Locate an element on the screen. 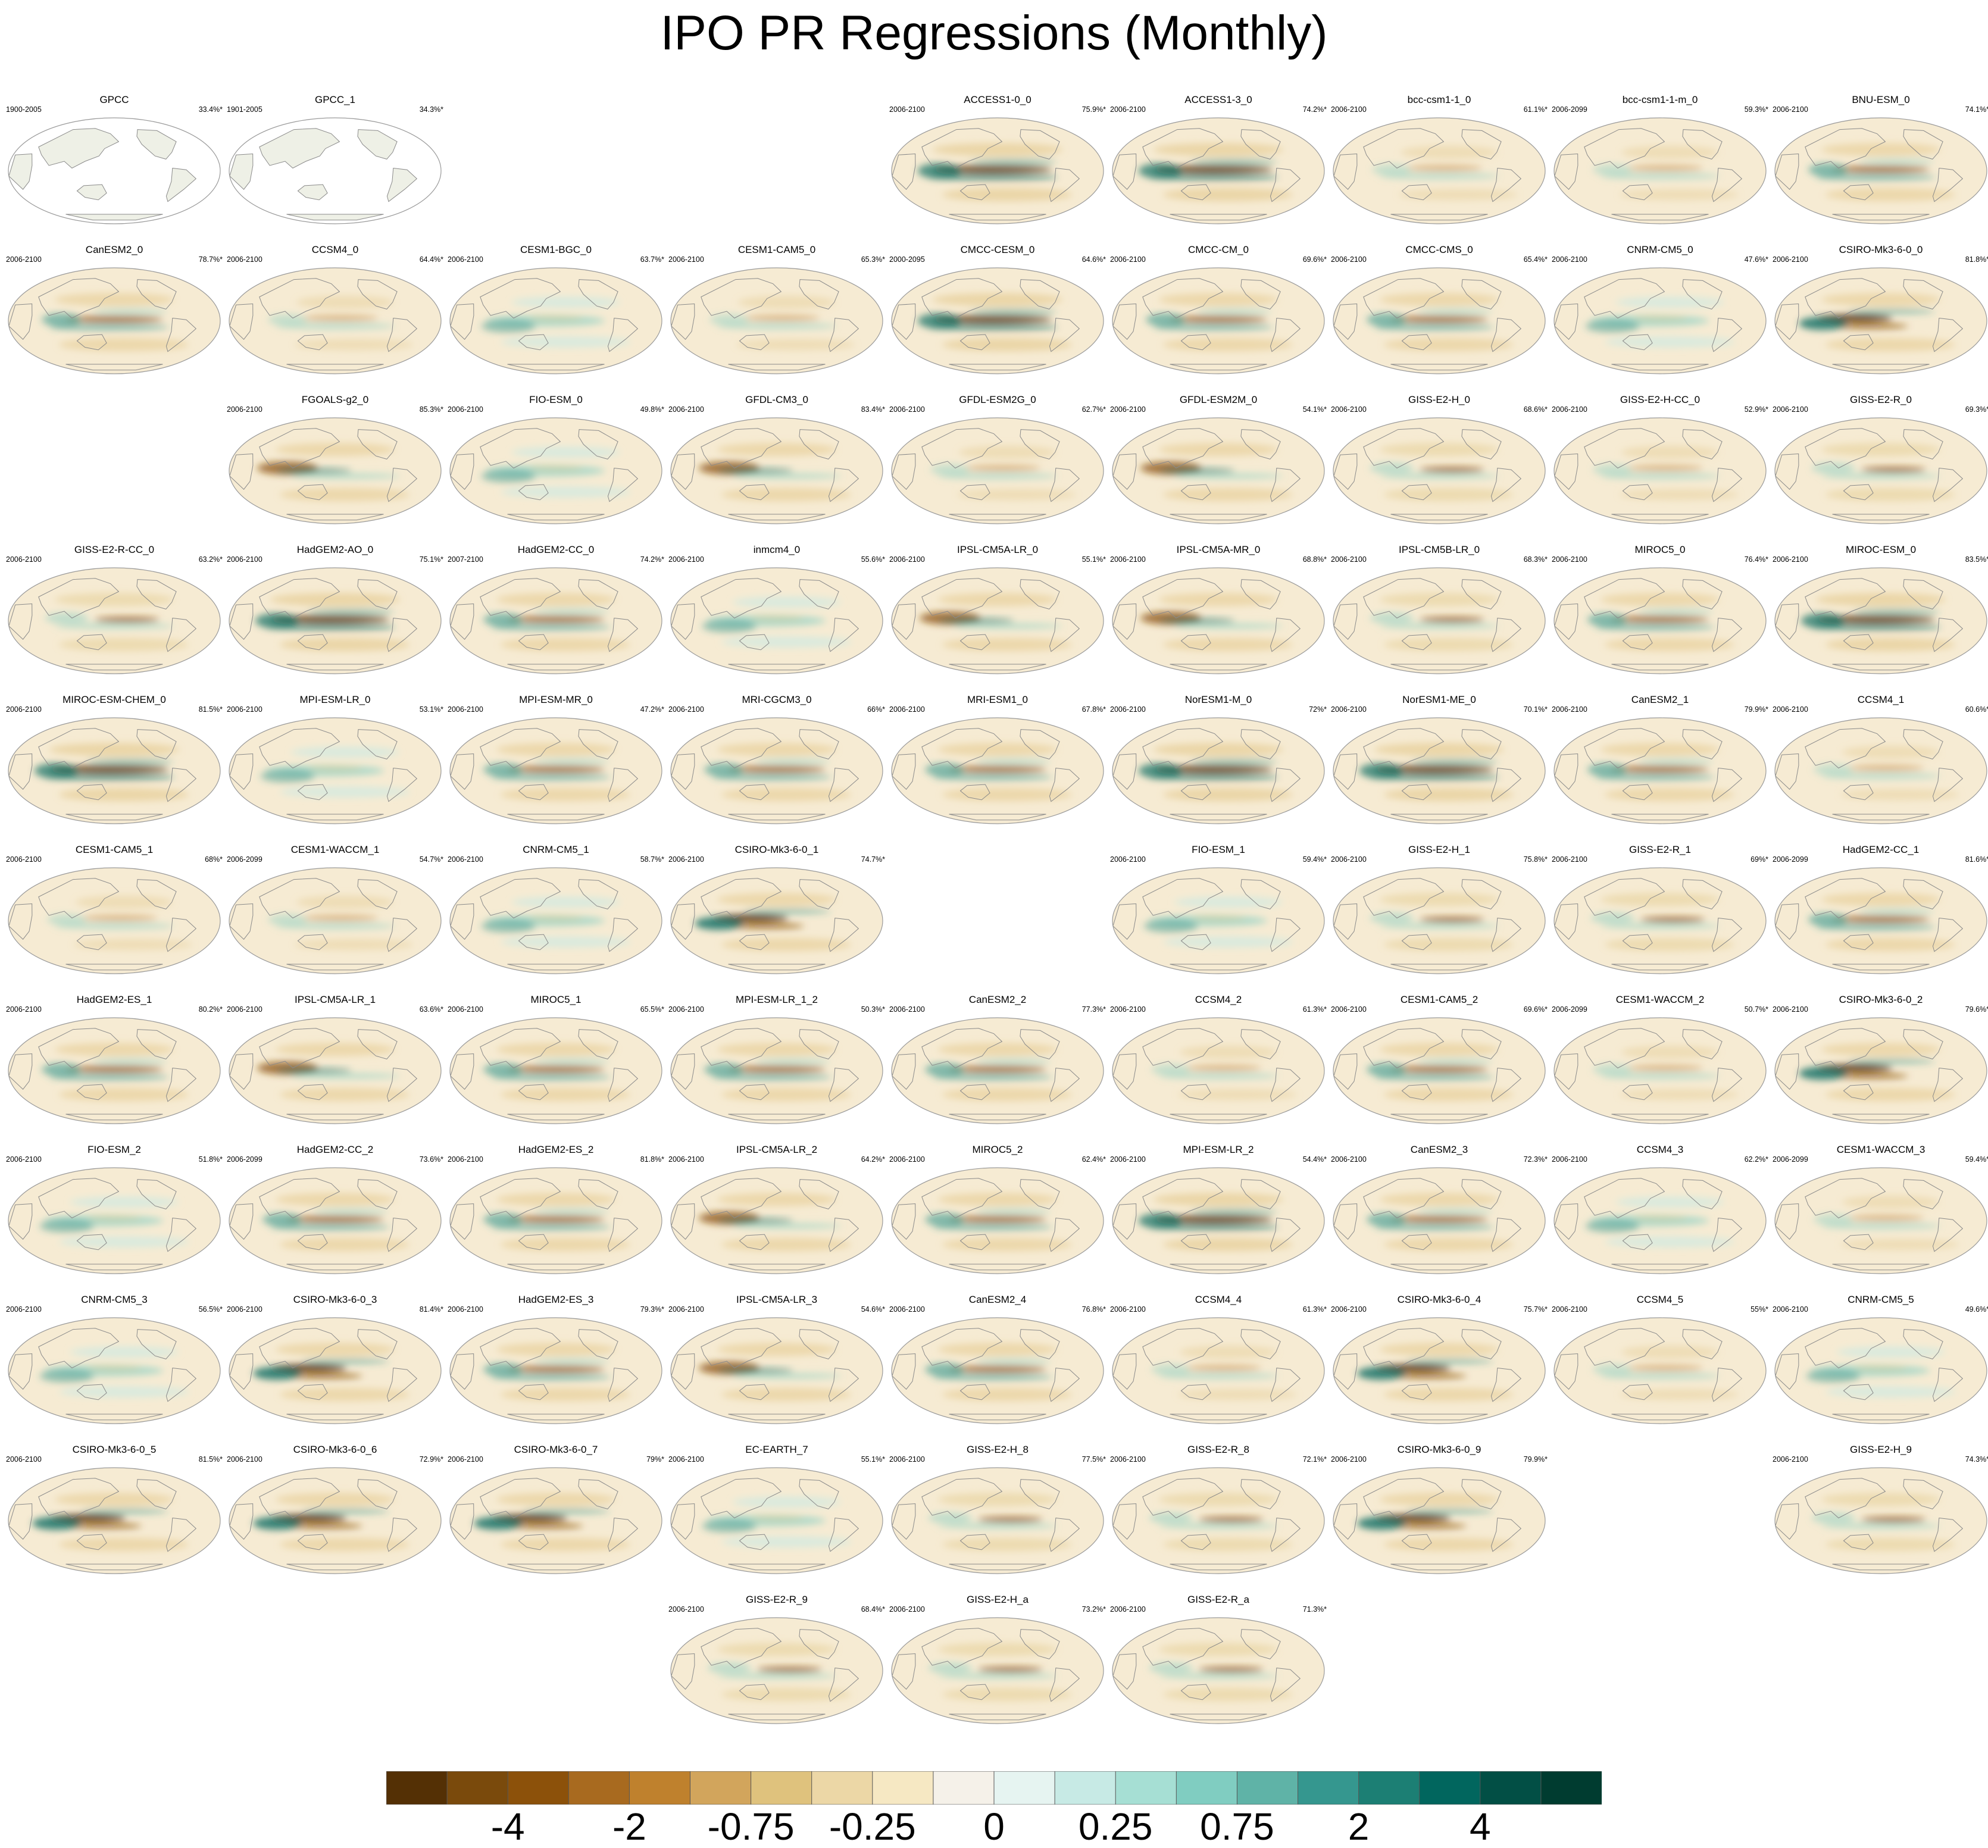 The height and width of the screenshot is (1848, 1988). map-panel: CNRM-CM5_1 2006-2100 58.7%* is located at coordinates (556, 909).